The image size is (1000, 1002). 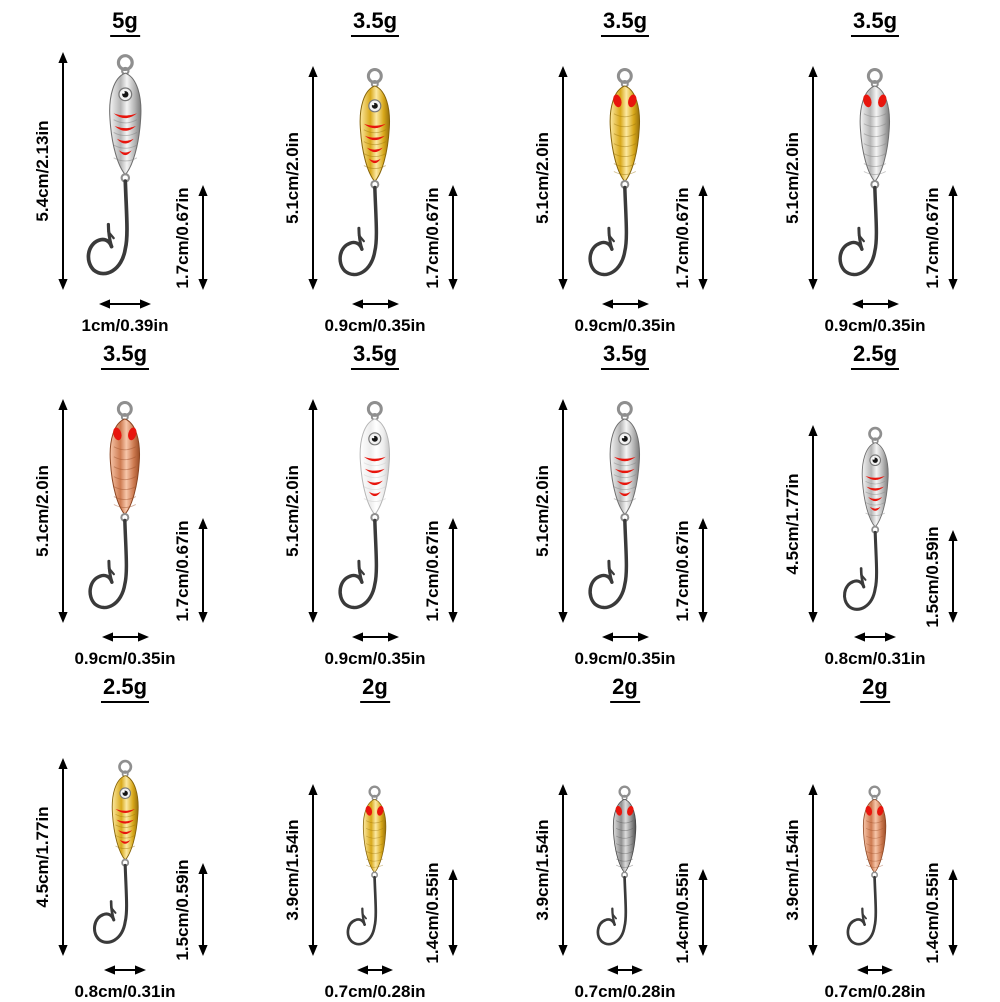 I want to click on lure-silver-bars, so click(x=614, y=505).